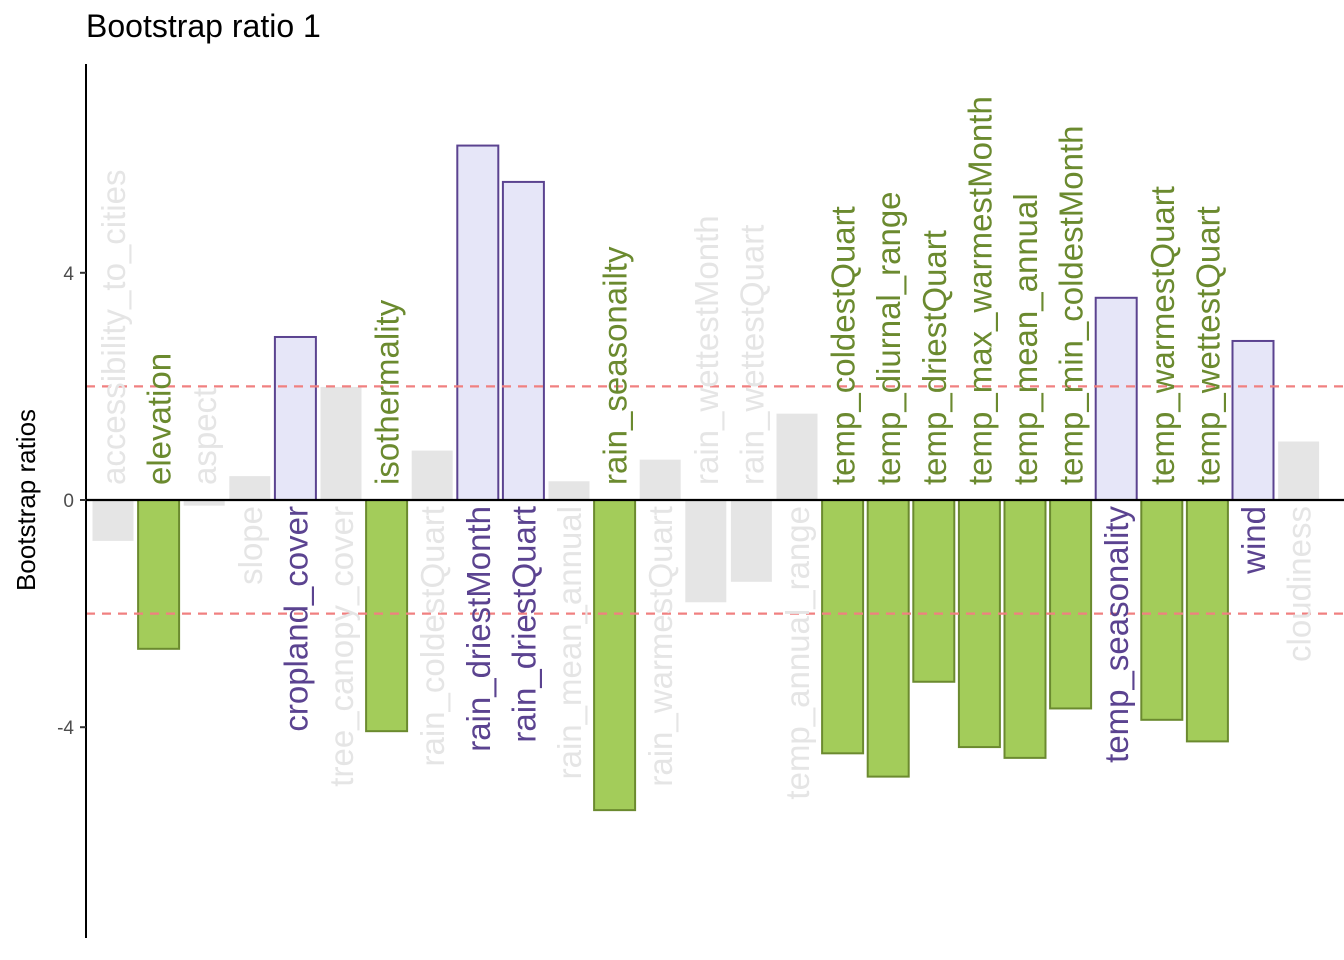  I want to click on bar-label: temp_min_coldestMonth, so click(1071, 305).